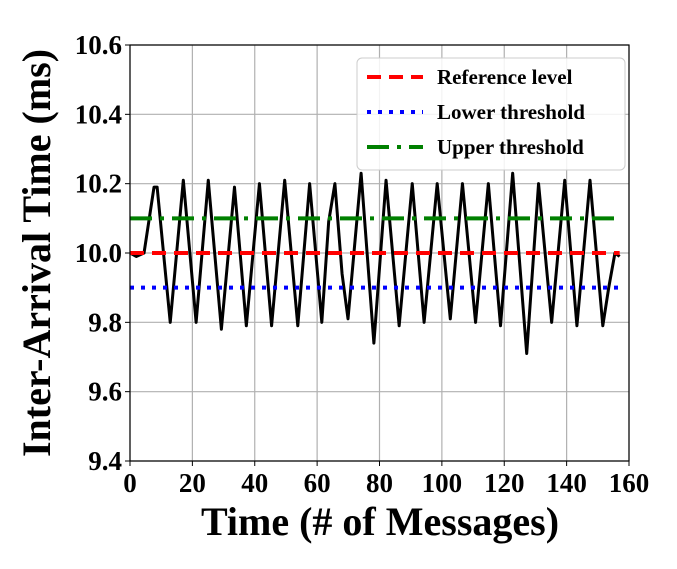 This screenshot has width=677, height=569. Describe the element at coordinates (566, 483) in the screenshot. I see `x-tick-label: 140` at that location.